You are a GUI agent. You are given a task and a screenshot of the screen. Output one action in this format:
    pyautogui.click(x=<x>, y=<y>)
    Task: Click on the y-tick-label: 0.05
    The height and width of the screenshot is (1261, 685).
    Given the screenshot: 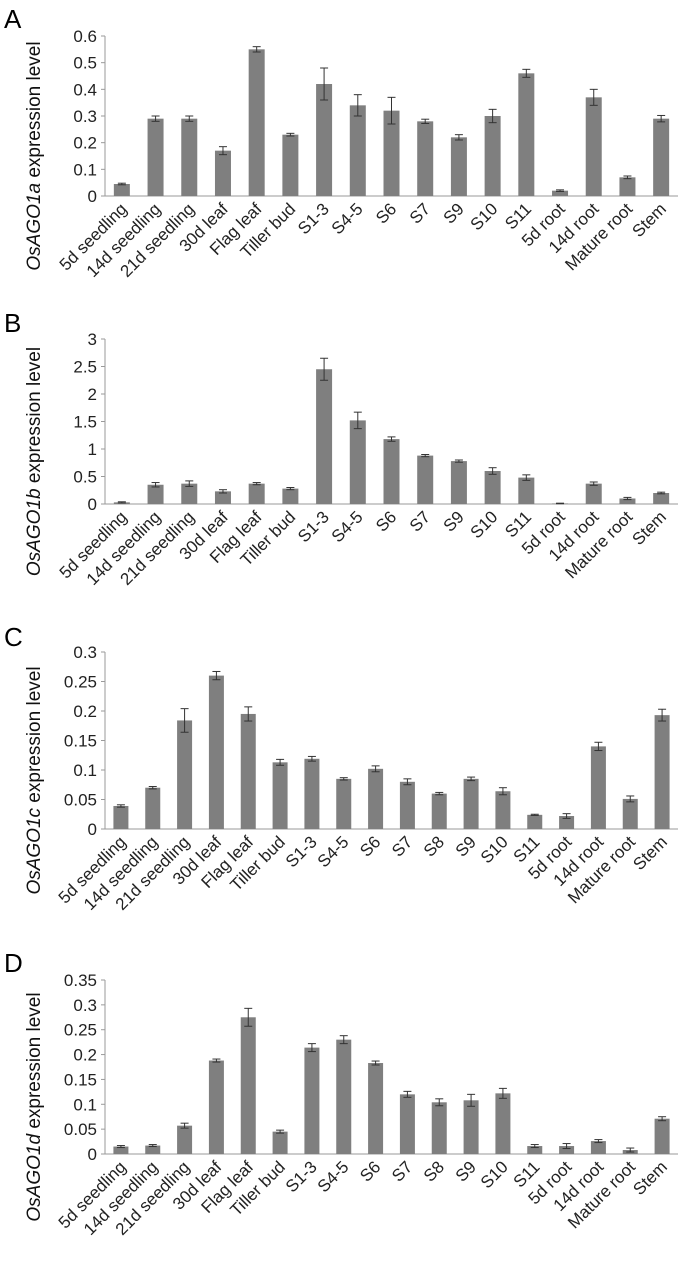 What is the action you would take?
    pyautogui.click(x=80, y=800)
    